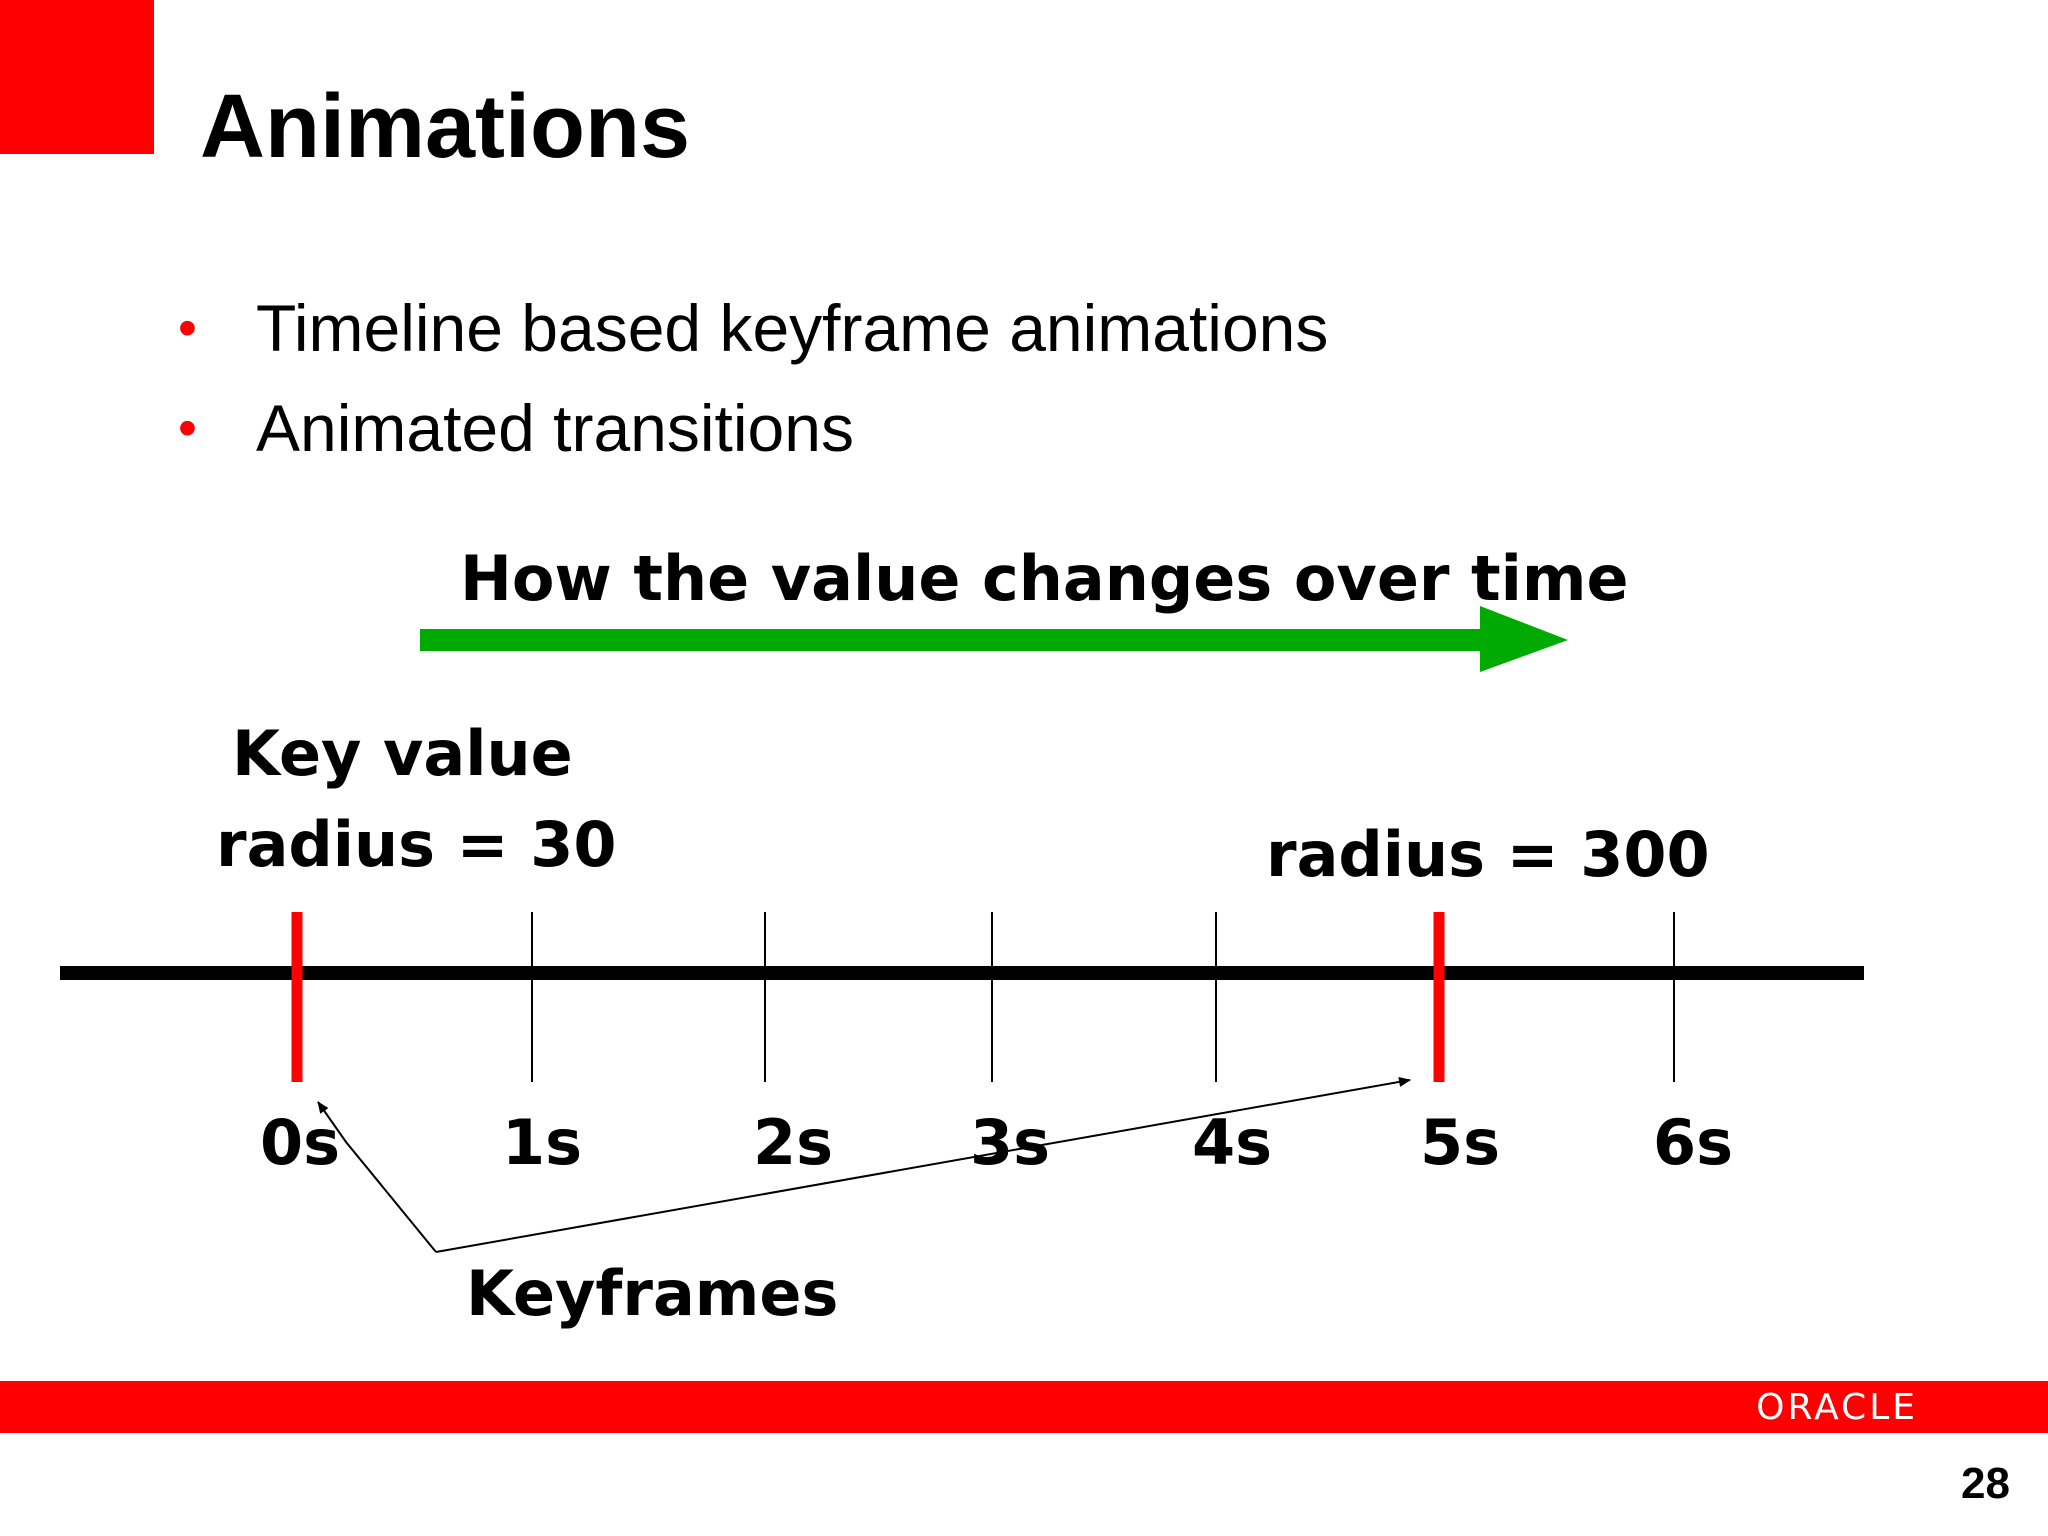  What do you see at coordinates (445, 127) in the screenshot?
I see `slide-title: Animations` at bounding box center [445, 127].